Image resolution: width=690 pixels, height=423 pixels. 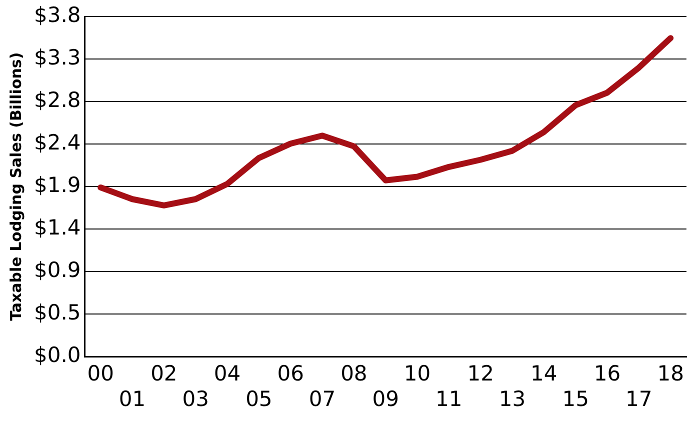 What do you see at coordinates (227, 374) in the screenshot?
I see `x-tick-label: 04` at bounding box center [227, 374].